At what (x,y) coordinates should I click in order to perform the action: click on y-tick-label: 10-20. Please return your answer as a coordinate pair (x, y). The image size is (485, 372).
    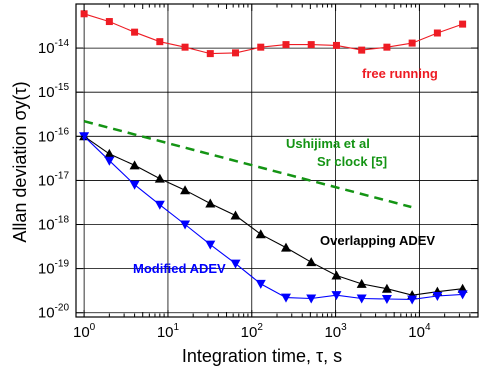
    Looking at the image, I should click on (54, 312).